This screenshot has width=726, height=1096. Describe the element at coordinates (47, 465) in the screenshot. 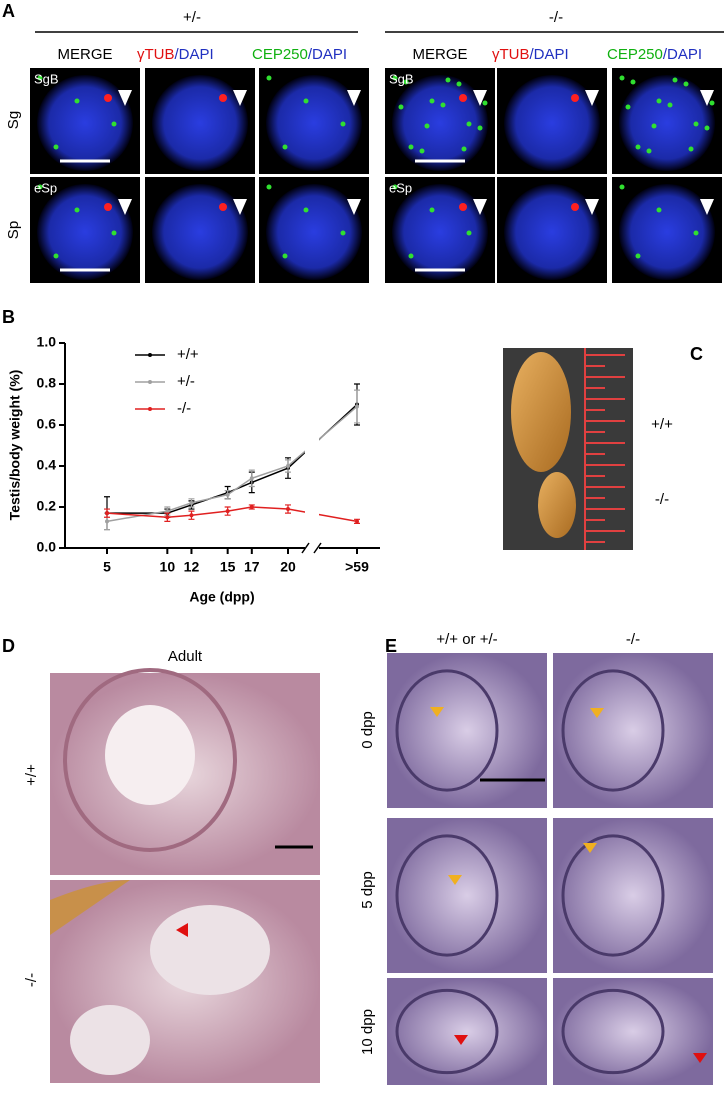

I see `y-tick-label: 0.4` at that location.